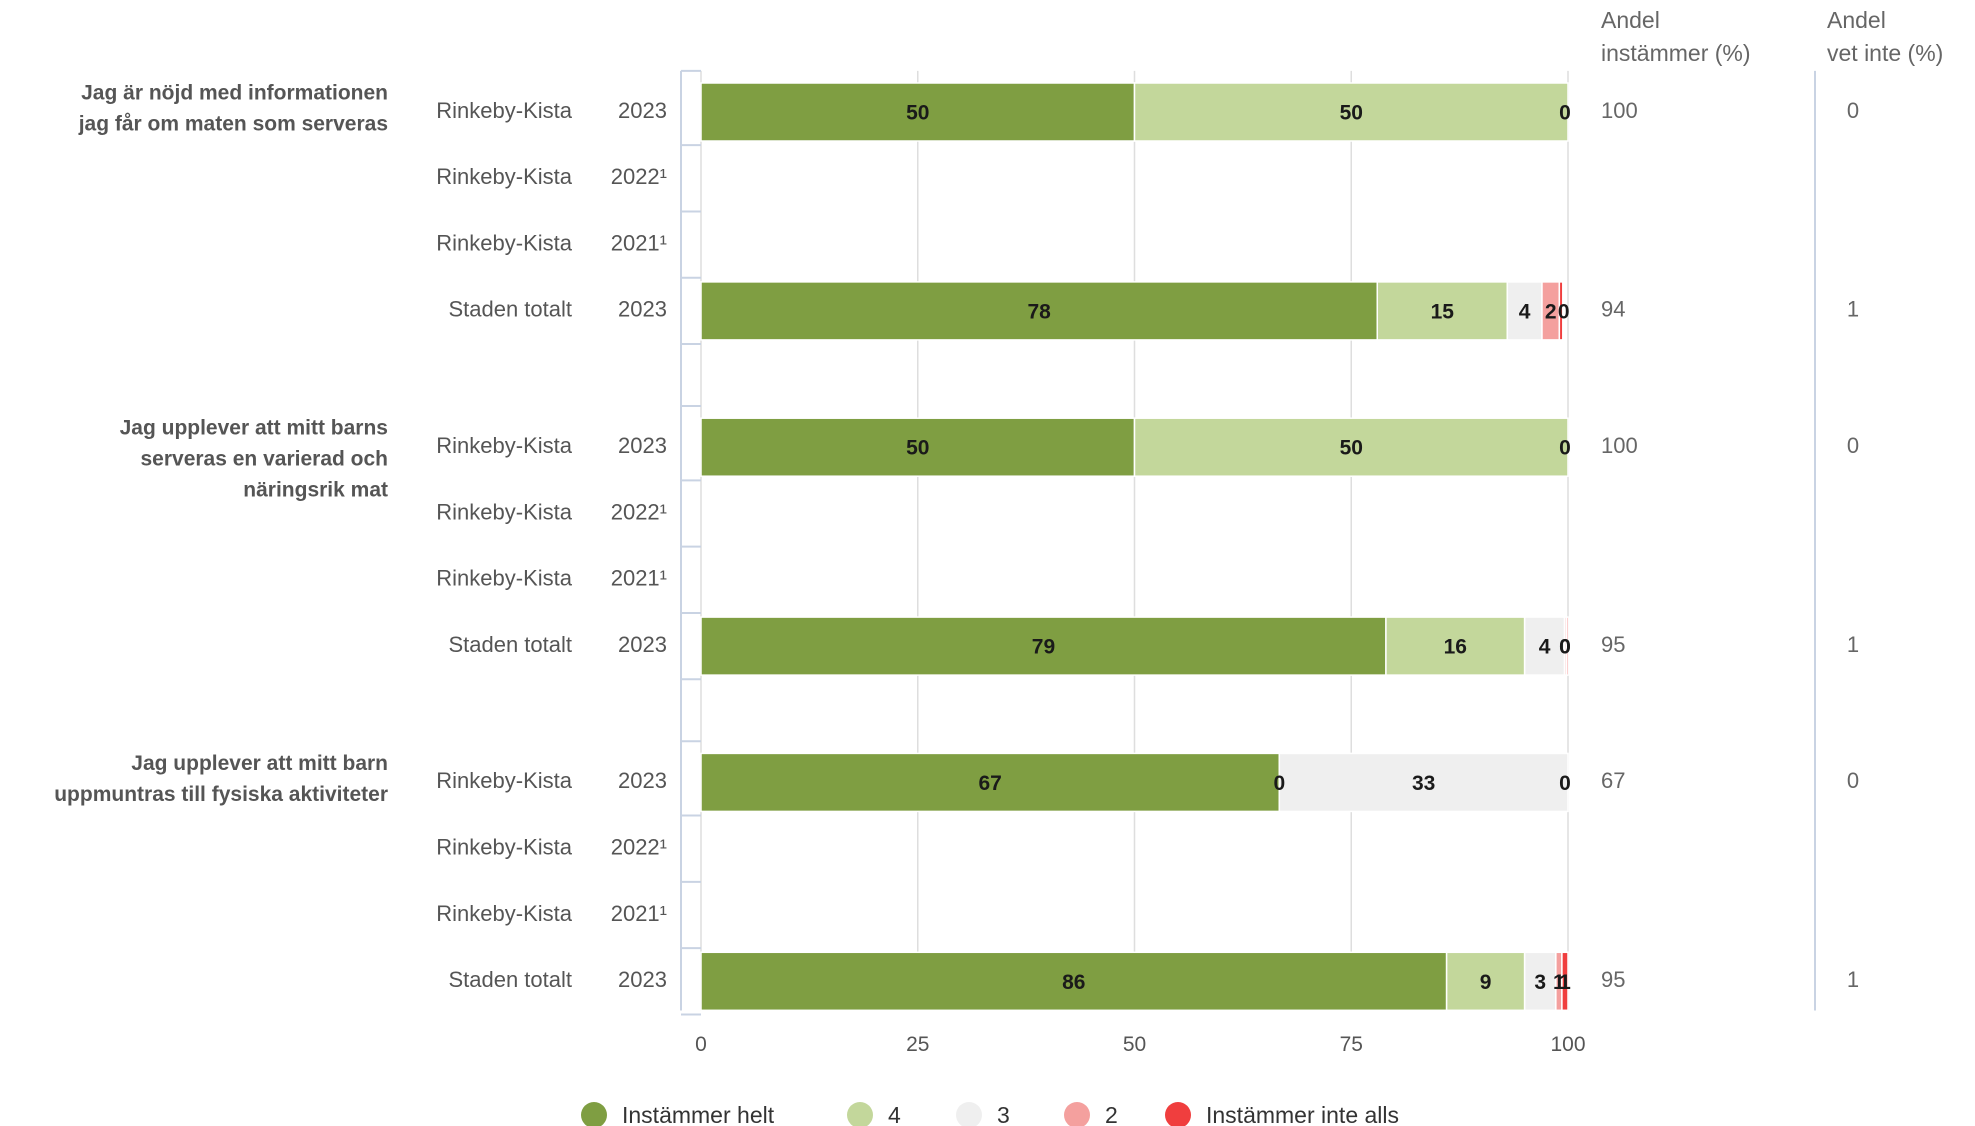 The width and height of the screenshot is (1975, 1126). I want to click on question-label: serveras en varierad och, so click(265, 459).